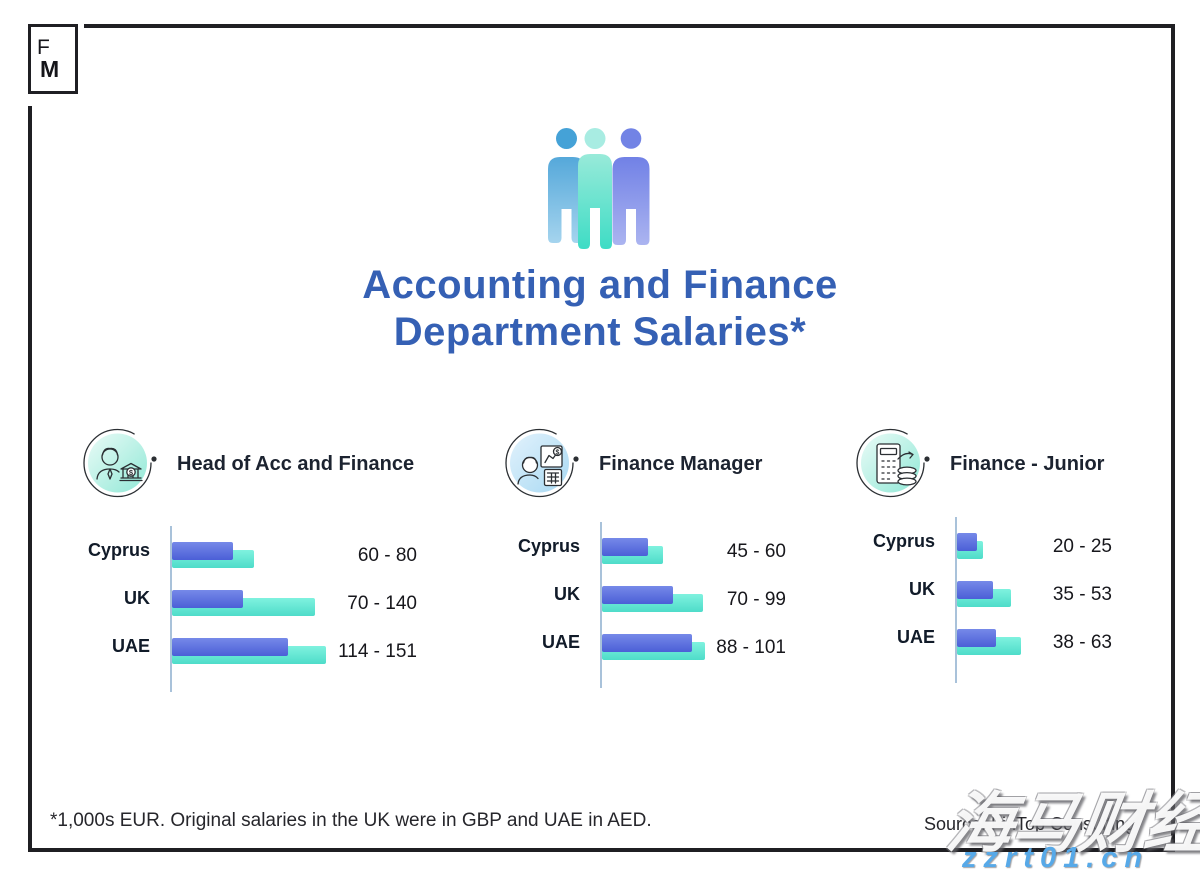  I want to click on salary-range-label: 88 - 101, so click(751, 647).